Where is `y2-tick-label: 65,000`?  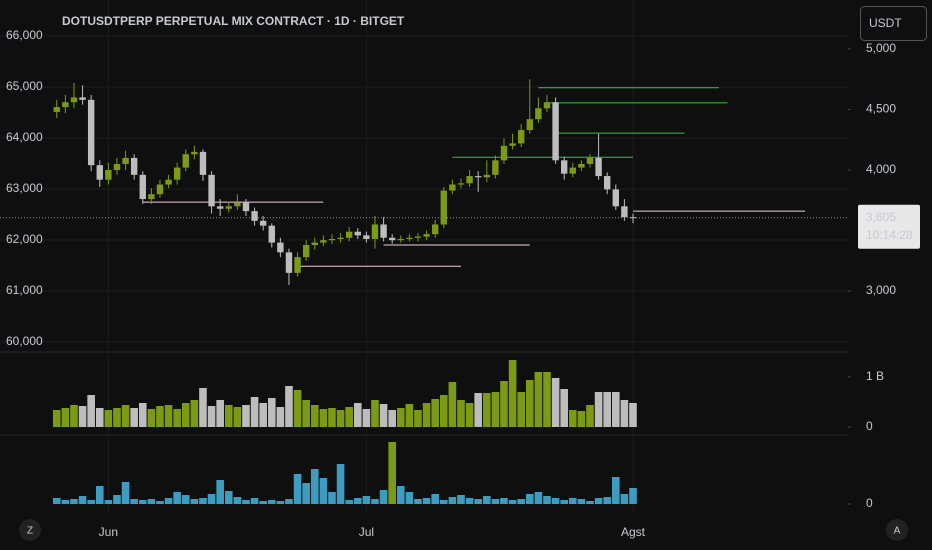 y2-tick-label: 65,000 is located at coordinates (24, 86).